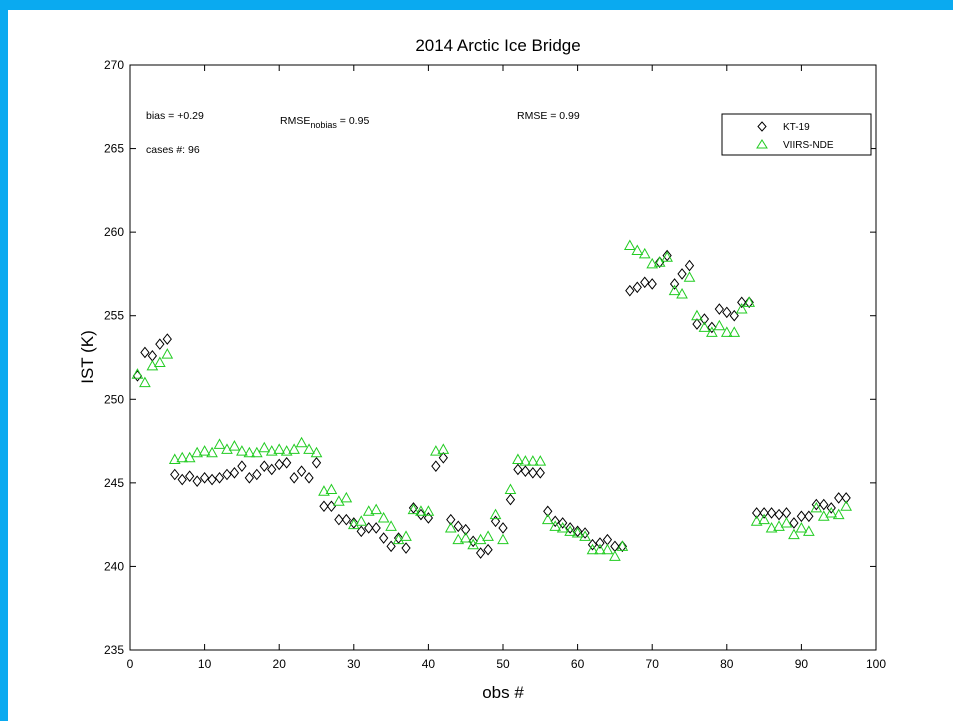 Image resolution: width=953 pixels, height=721 pixels. Describe the element at coordinates (205, 664) in the screenshot. I see `x-tick-label: 10` at that location.